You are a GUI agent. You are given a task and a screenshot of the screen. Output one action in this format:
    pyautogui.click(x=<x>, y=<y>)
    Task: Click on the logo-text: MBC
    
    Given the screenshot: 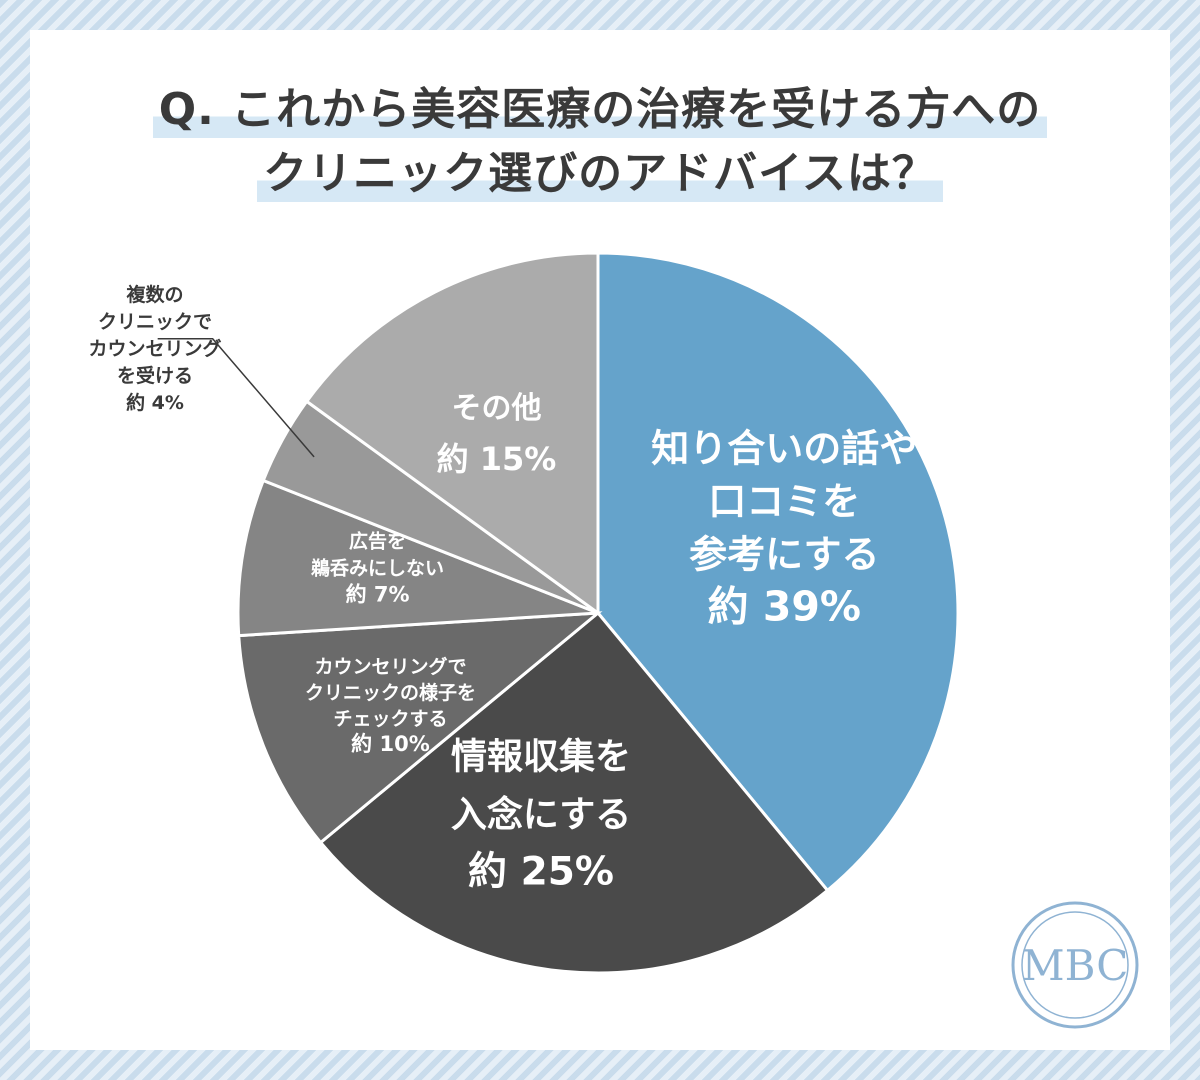 What is the action you would take?
    pyautogui.click(x=1075, y=965)
    